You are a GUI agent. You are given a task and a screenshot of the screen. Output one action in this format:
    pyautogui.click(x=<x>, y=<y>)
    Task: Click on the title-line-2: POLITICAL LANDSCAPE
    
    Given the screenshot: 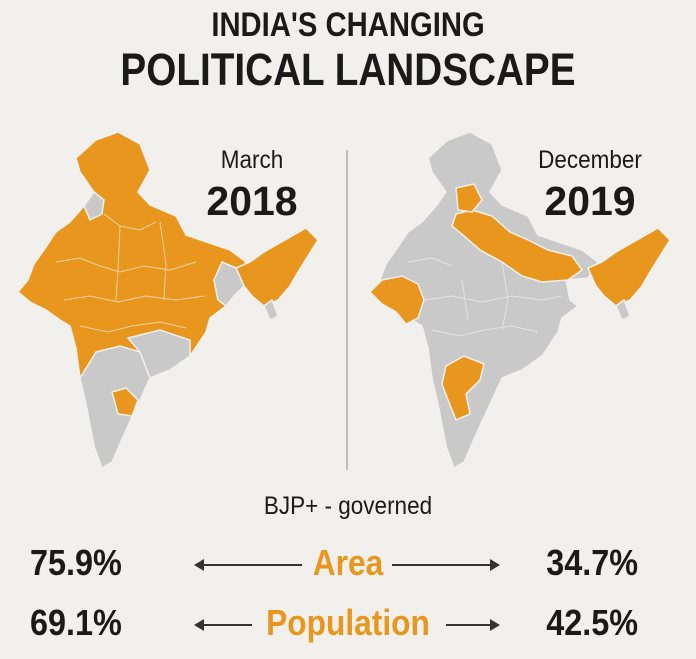 What is the action you would take?
    pyautogui.click(x=348, y=69)
    